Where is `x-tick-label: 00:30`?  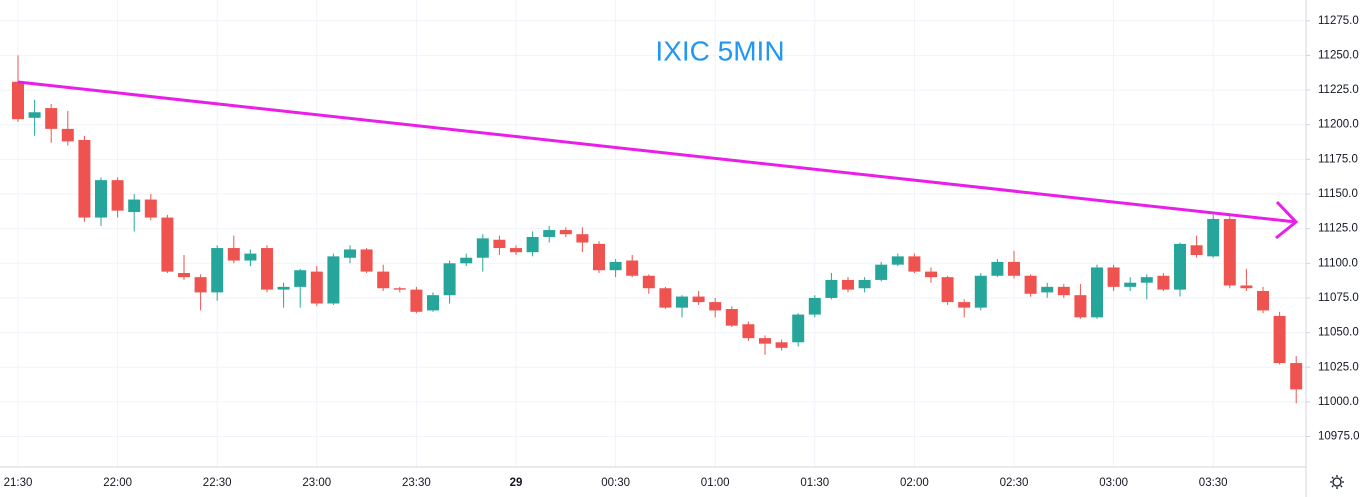 x-tick-label: 00:30 is located at coordinates (615, 483).